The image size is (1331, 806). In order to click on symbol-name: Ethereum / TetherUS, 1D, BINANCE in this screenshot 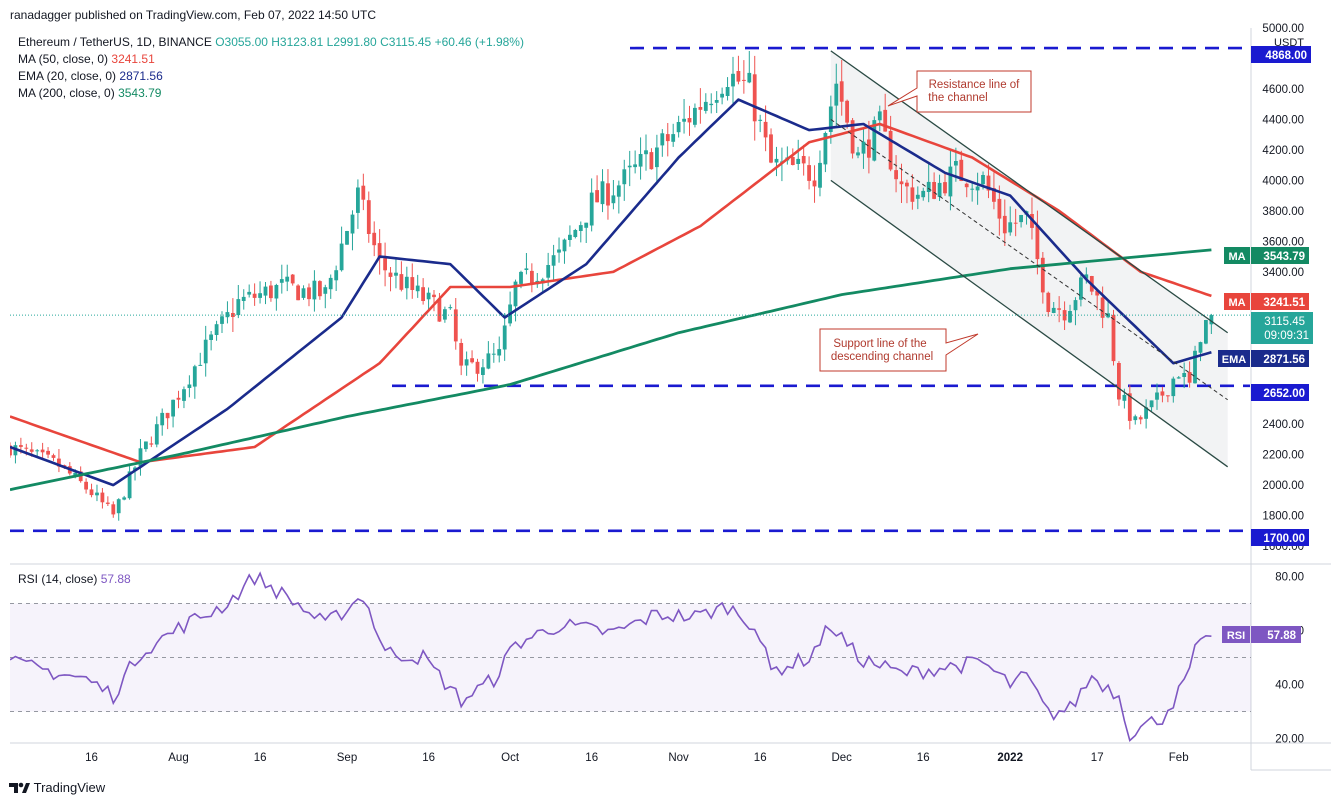, I will do `click(115, 42)`.